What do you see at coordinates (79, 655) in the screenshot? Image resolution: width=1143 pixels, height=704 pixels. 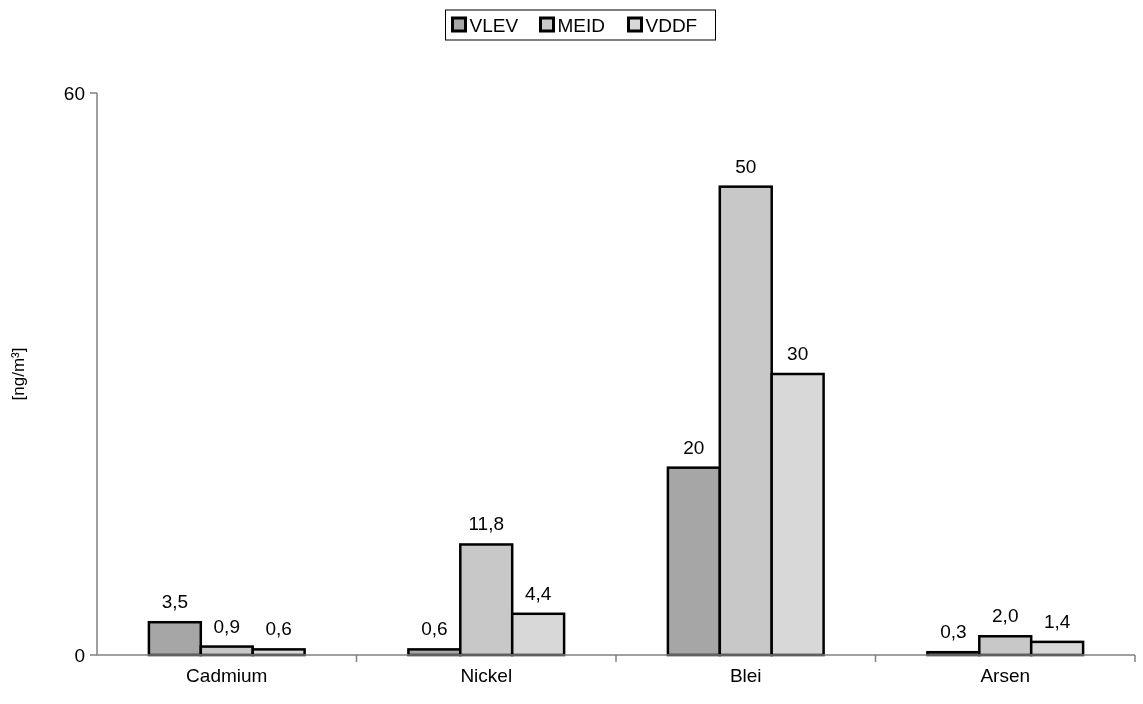 I see `y-tick-label: 0` at bounding box center [79, 655].